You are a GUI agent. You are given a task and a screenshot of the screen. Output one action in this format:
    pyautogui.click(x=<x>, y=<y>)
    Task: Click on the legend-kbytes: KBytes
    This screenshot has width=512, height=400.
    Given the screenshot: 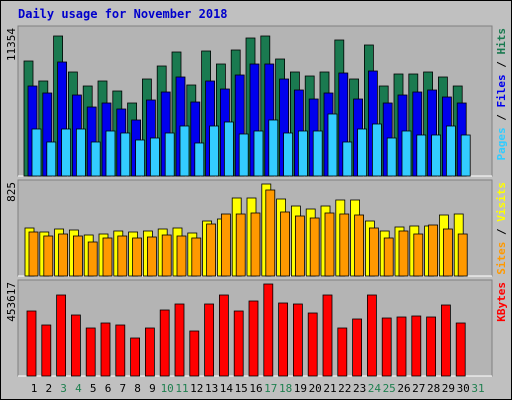 What is the action you would take?
    pyautogui.click(x=501, y=302)
    